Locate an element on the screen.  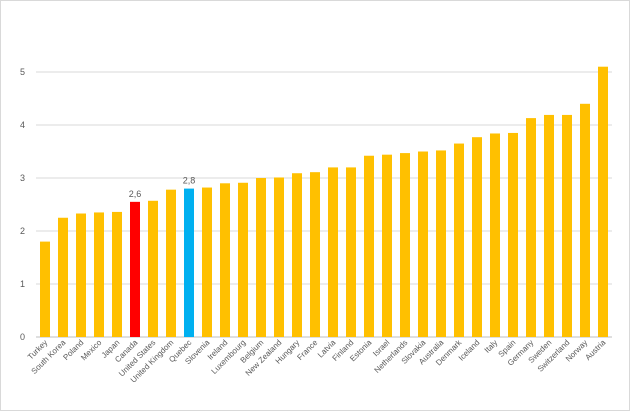
bar-united-kingdom is located at coordinates (171, 263).